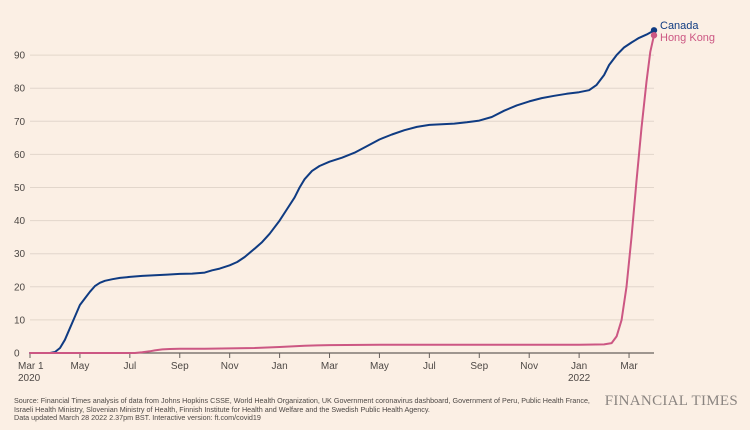 The width and height of the screenshot is (750, 430). Describe the element at coordinates (671, 401) in the screenshot. I see `financial-times-logo: FINANCIAL TIMES` at that location.